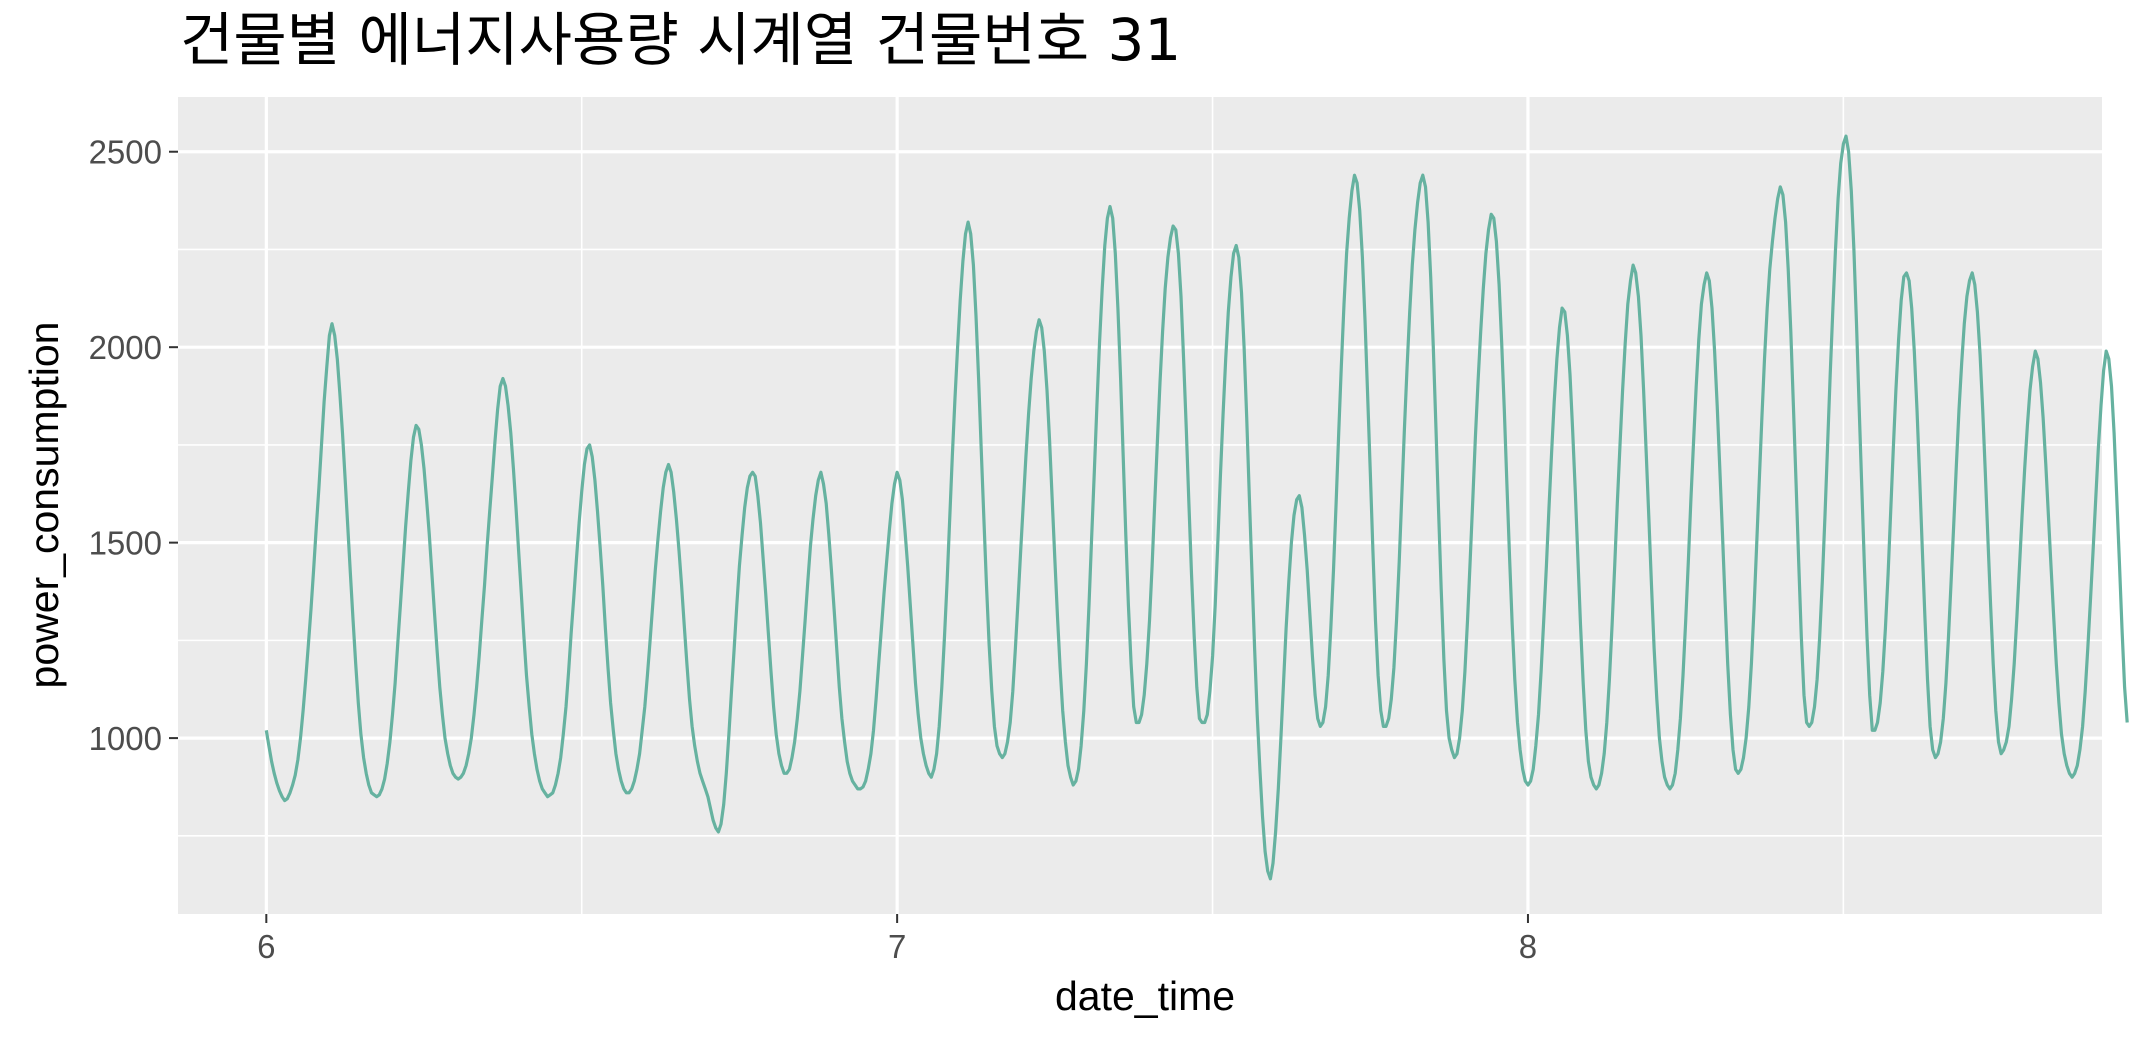 Image resolution: width=2137 pixels, height=1042 pixels. I want to click on x-axis-title: date_time, so click(1145, 996).